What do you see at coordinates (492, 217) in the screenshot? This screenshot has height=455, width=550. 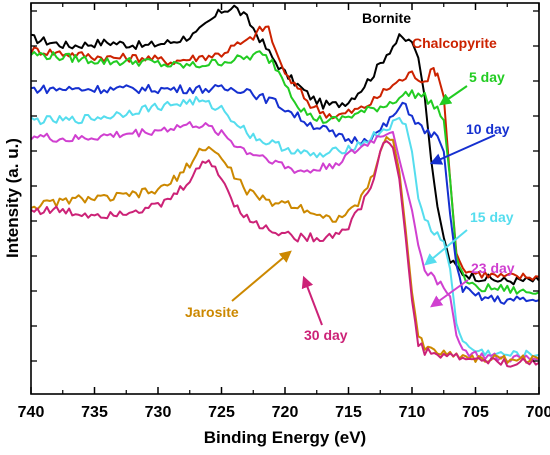 I see `series-label-15-day: 15 day` at bounding box center [492, 217].